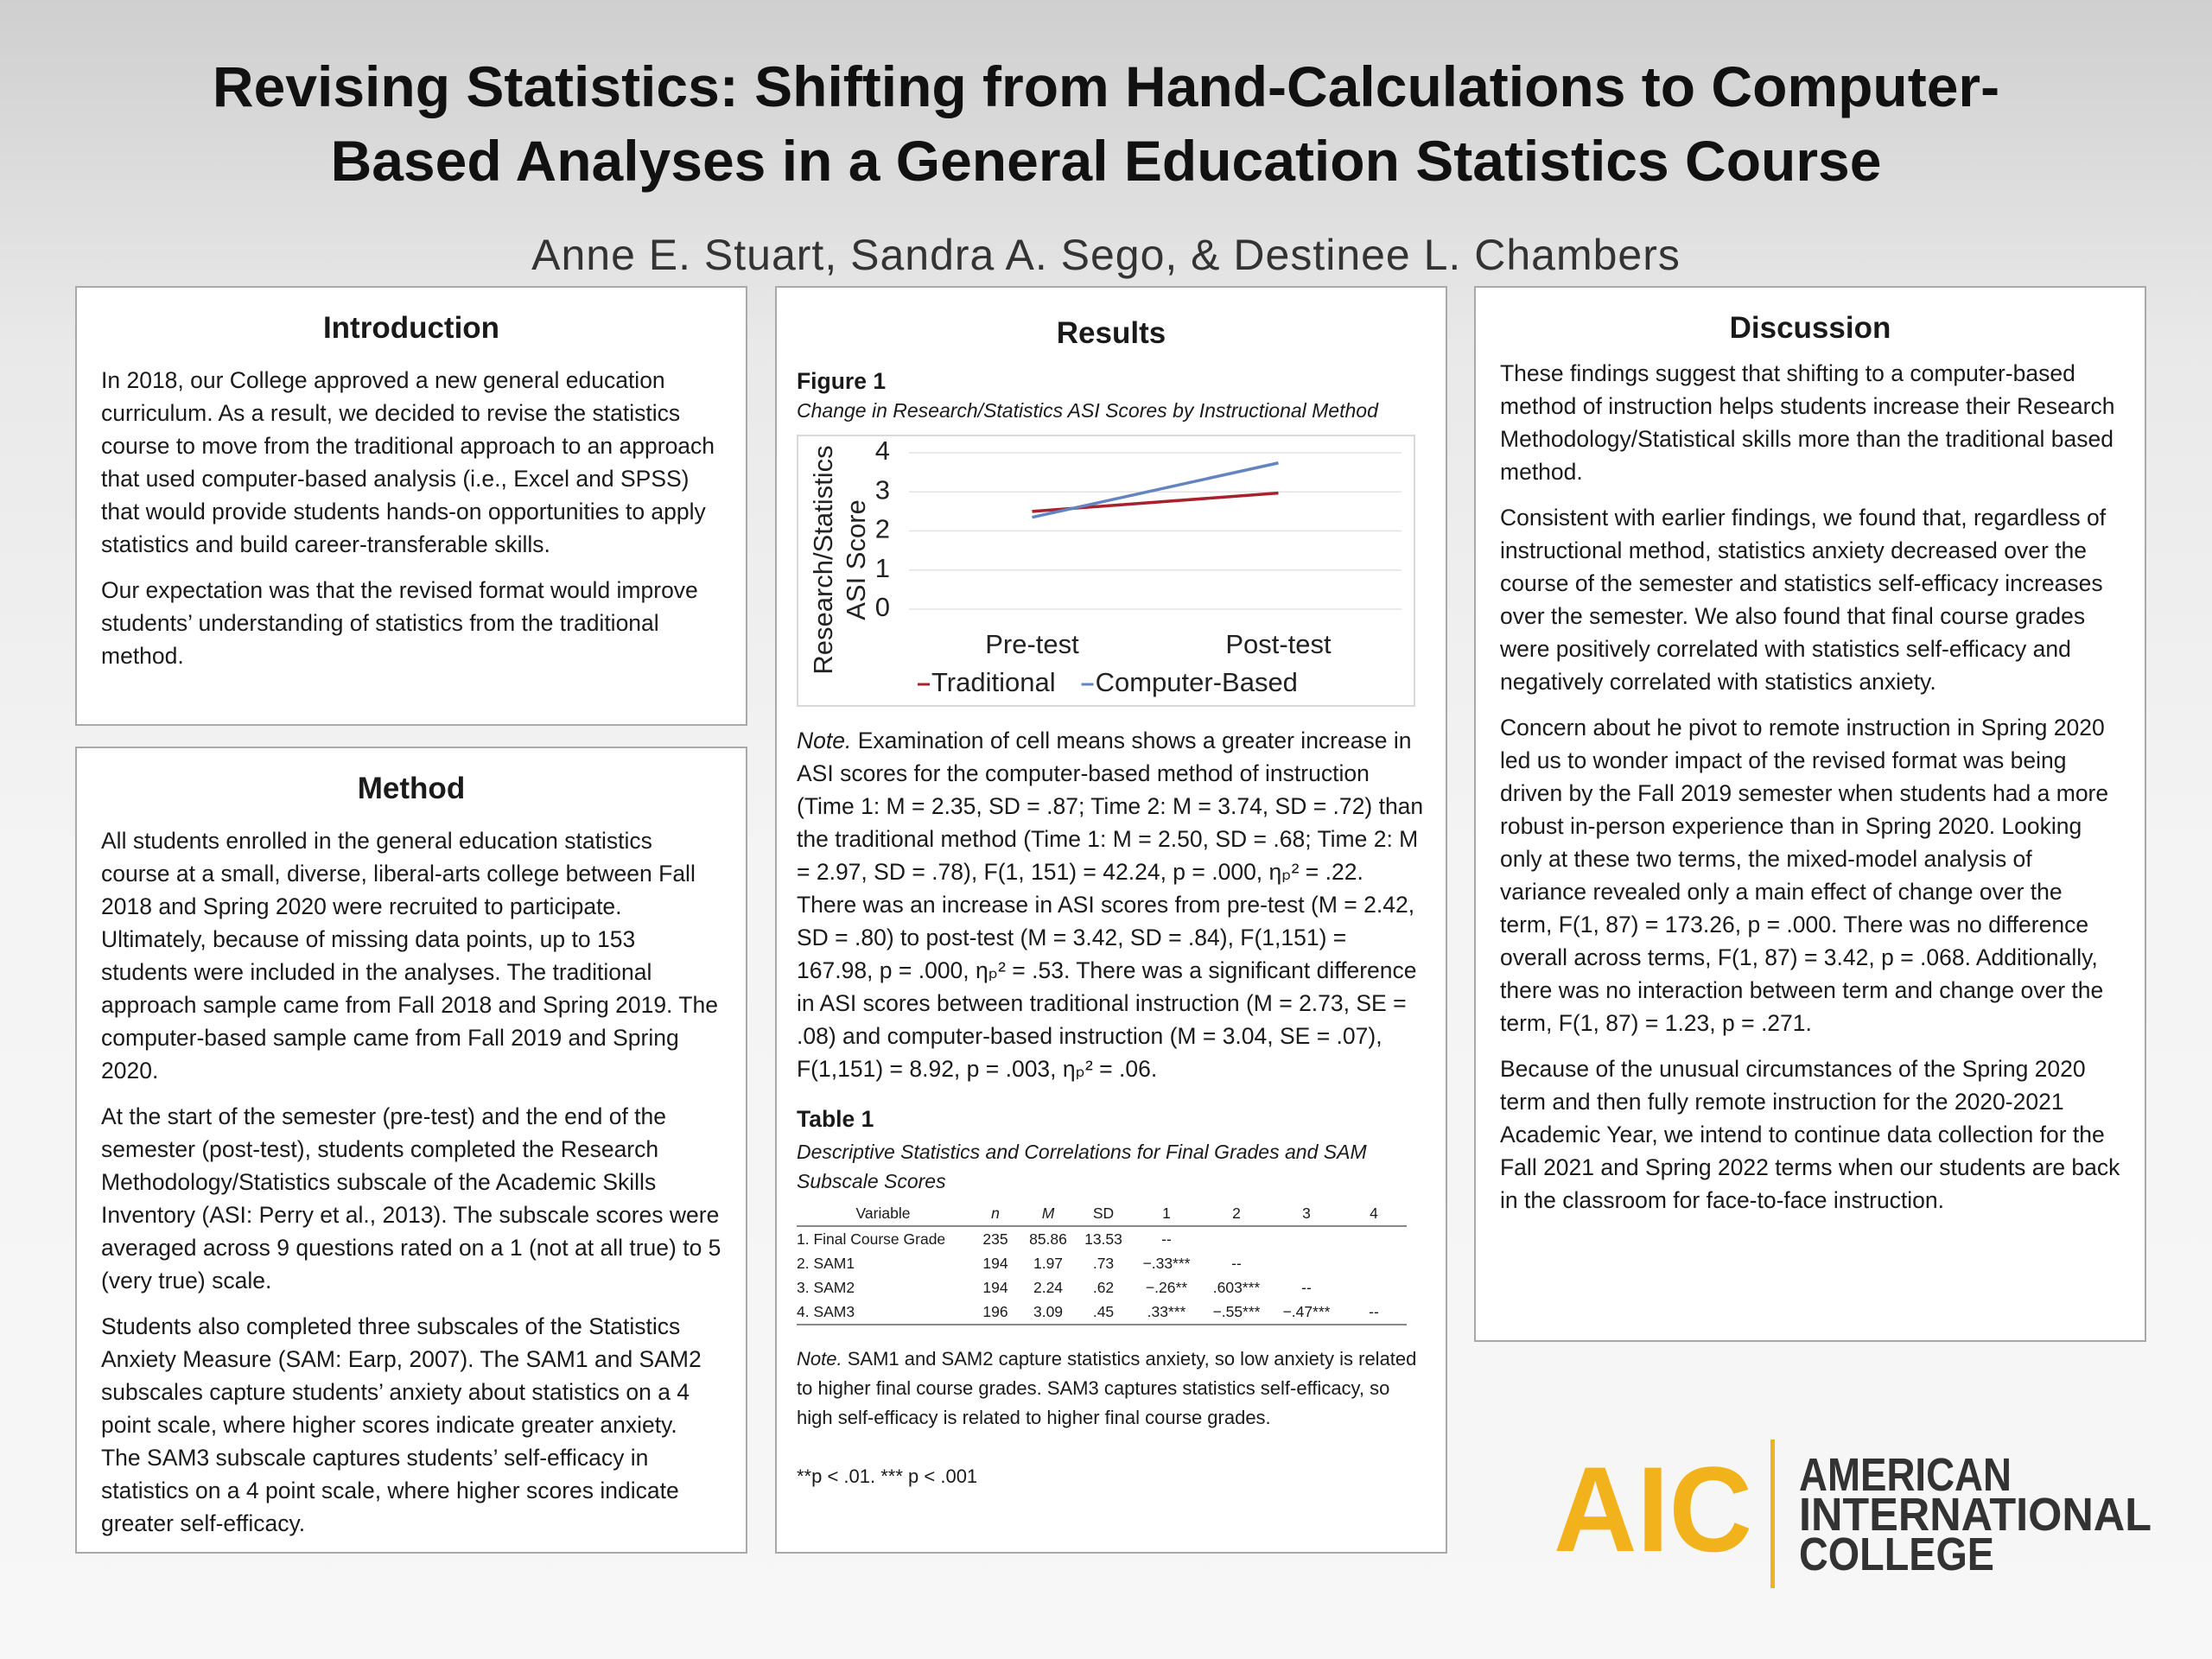  I want to click on table-cell: 1.97, so click(1048, 1263).